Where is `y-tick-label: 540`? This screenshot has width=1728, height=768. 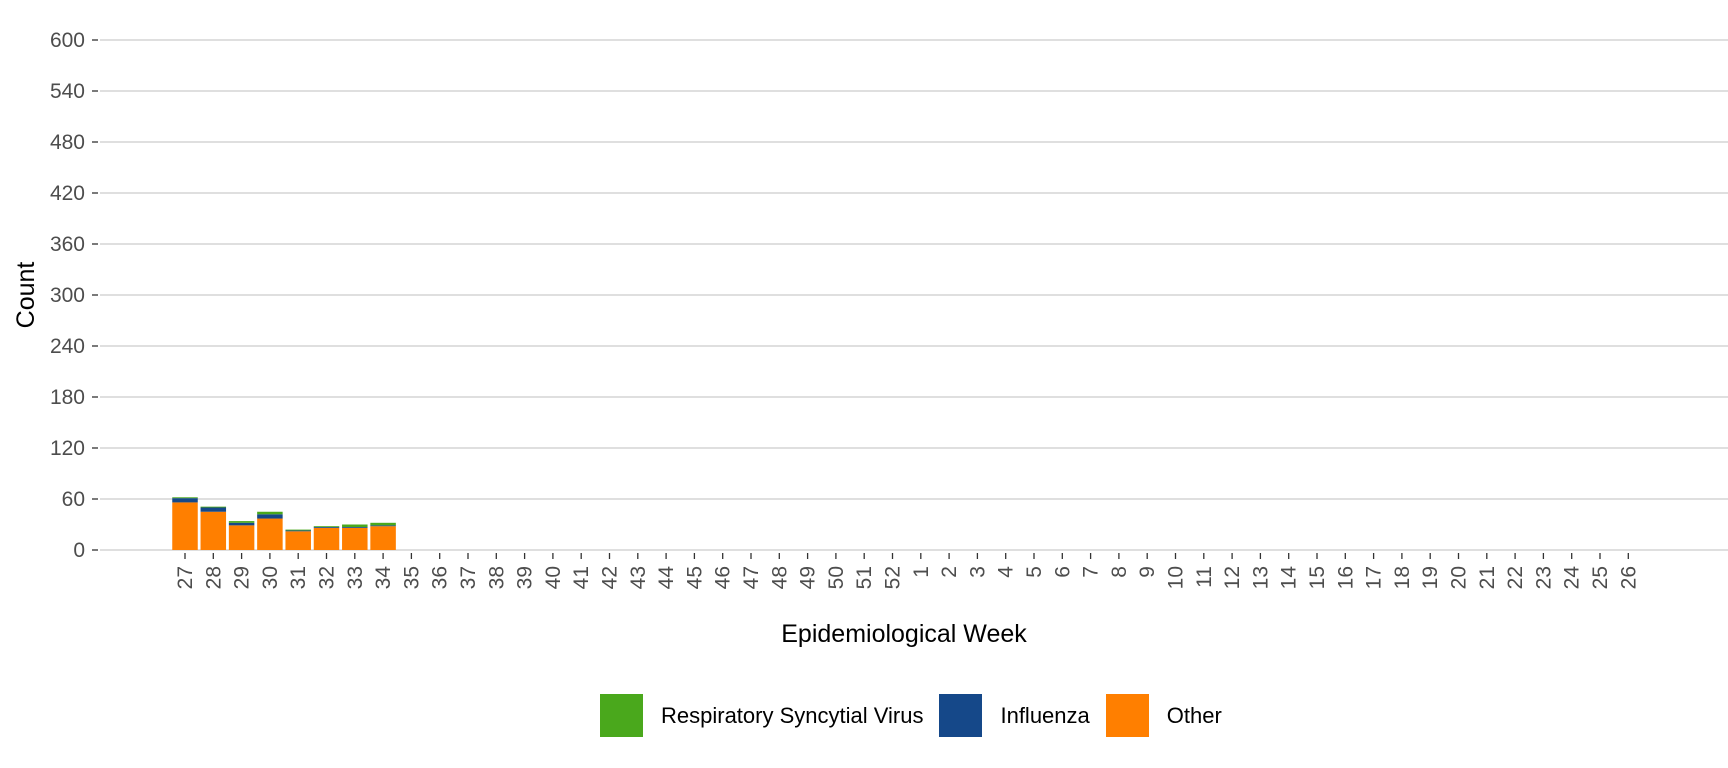
y-tick-label: 540 is located at coordinates (67, 91).